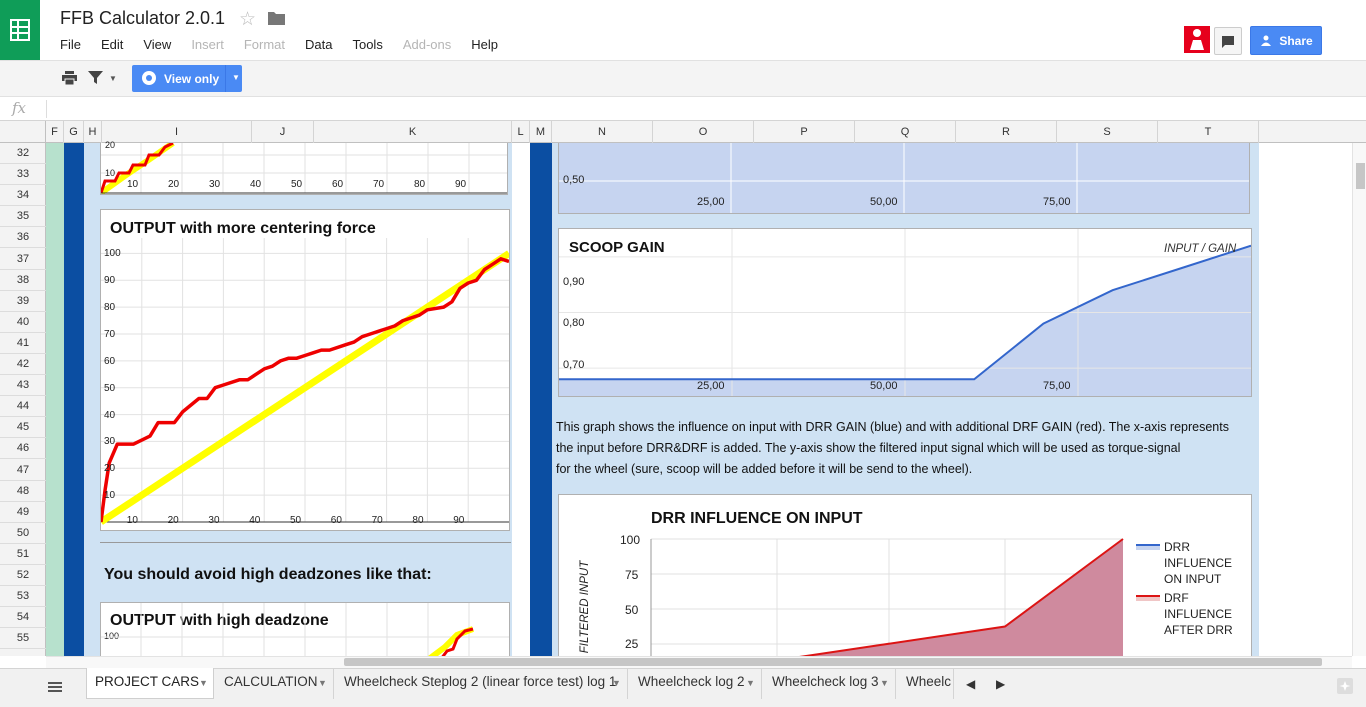 This screenshot has height=707, width=1366. What do you see at coordinates (23, 280) in the screenshot?
I see `row-header-38: 38` at bounding box center [23, 280].